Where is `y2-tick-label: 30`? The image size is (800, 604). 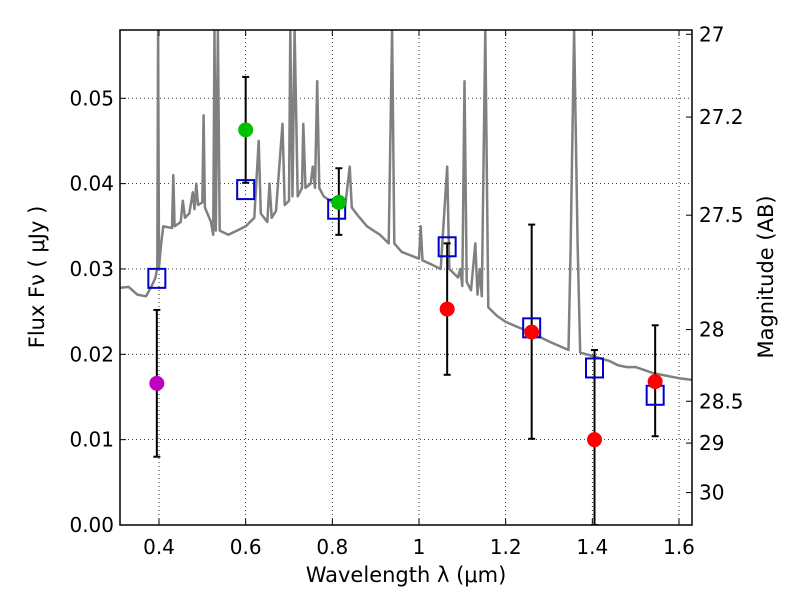
y2-tick-label: 30 is located at coordinates (711, 493).